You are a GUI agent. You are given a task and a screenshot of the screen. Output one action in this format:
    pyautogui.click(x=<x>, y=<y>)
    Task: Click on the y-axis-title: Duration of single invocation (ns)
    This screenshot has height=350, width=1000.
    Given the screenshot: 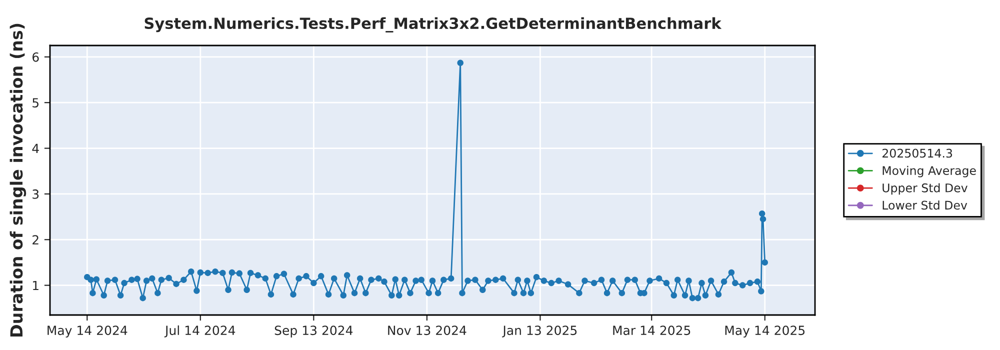 What is the action you would take?
    pyautogui.click(x=18, y=180)
    